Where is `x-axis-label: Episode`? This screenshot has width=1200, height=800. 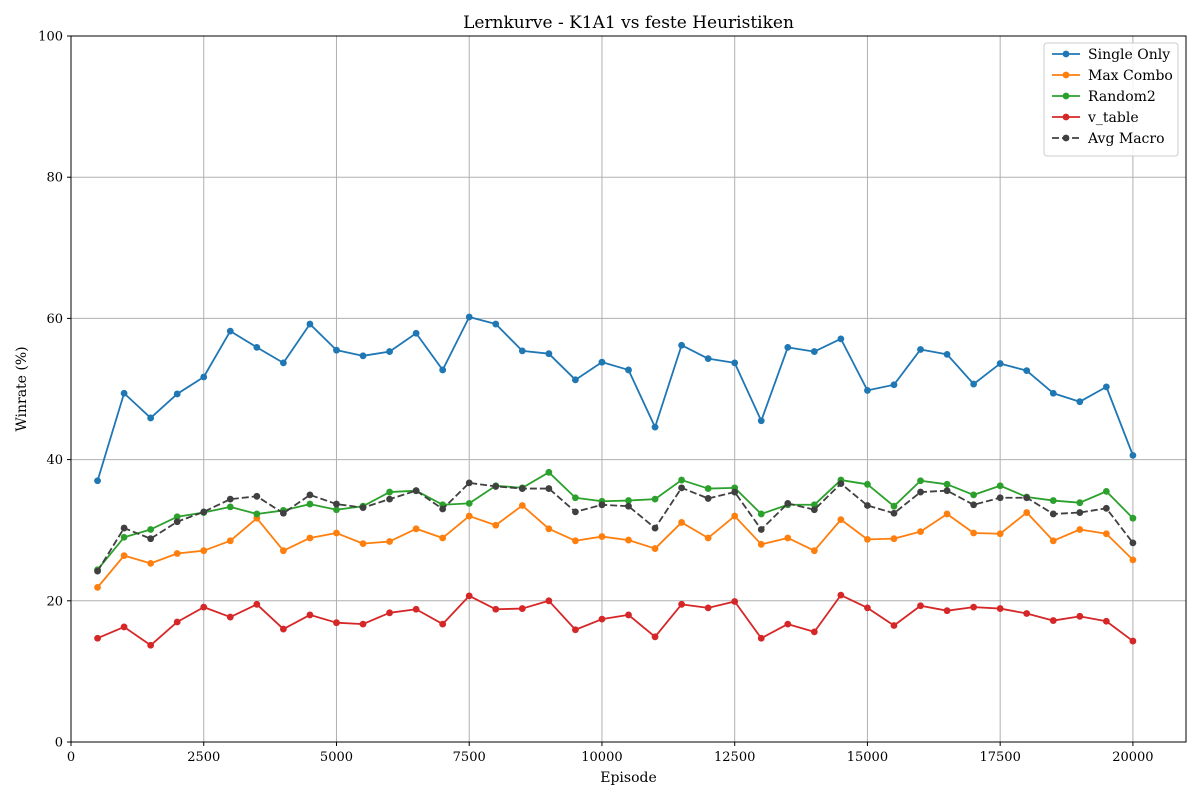
x-axis-label: Episode is located at coordinates (628, 778).